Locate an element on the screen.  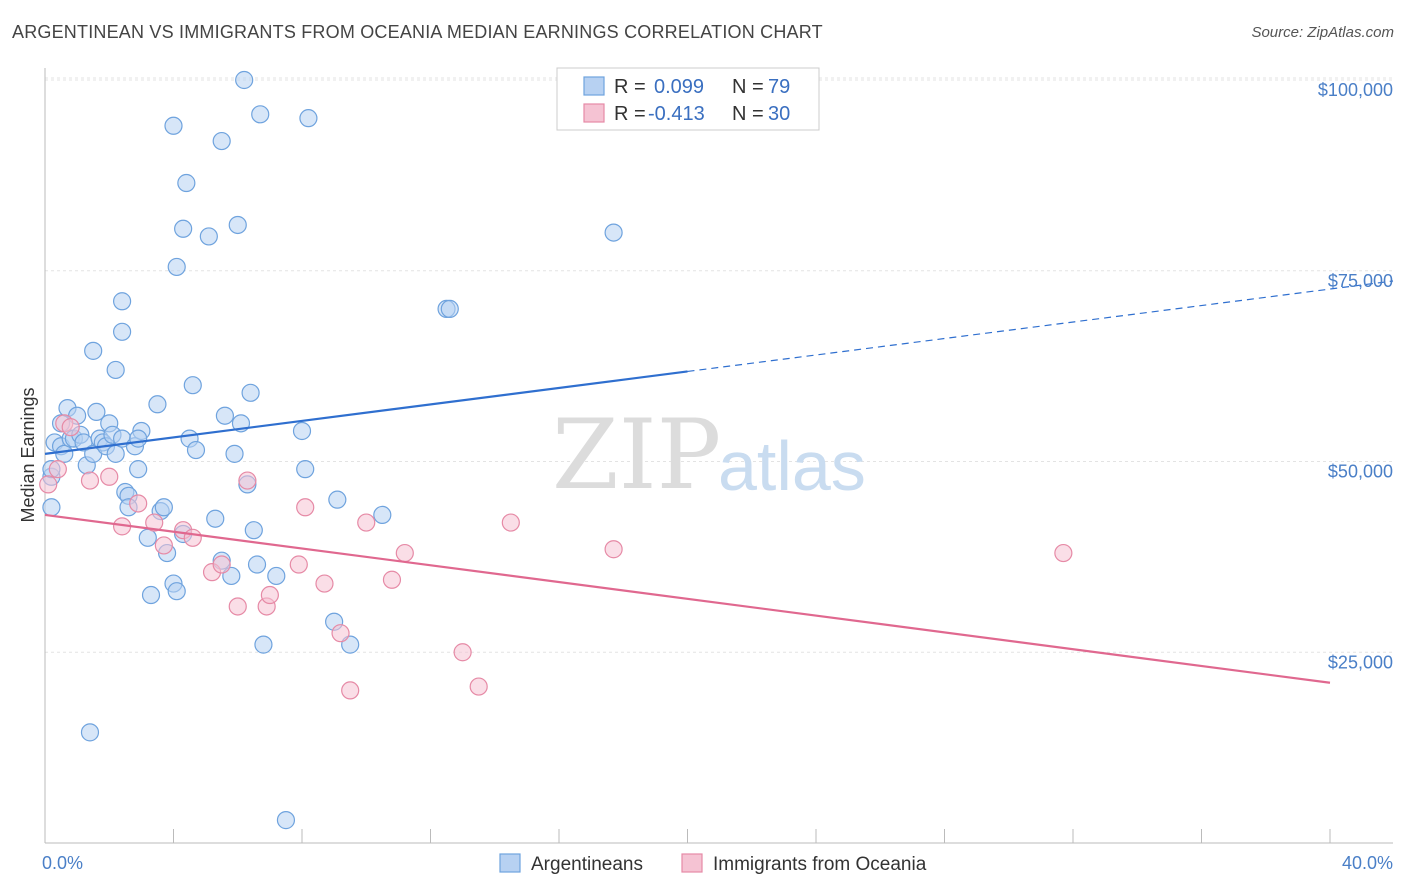
y-tick-label: $75,000 is located at coordinates (1360, 281).